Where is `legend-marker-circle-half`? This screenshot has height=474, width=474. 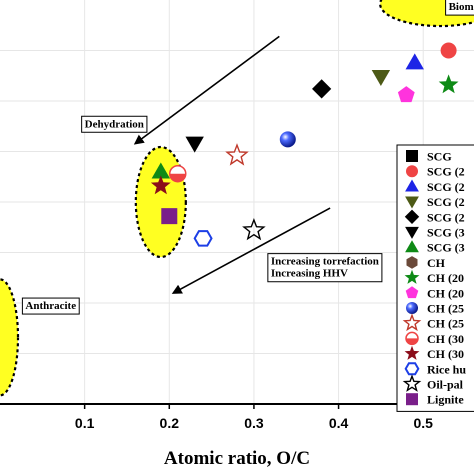 legend-marker-circle-half is located at coordinates (412, 338).